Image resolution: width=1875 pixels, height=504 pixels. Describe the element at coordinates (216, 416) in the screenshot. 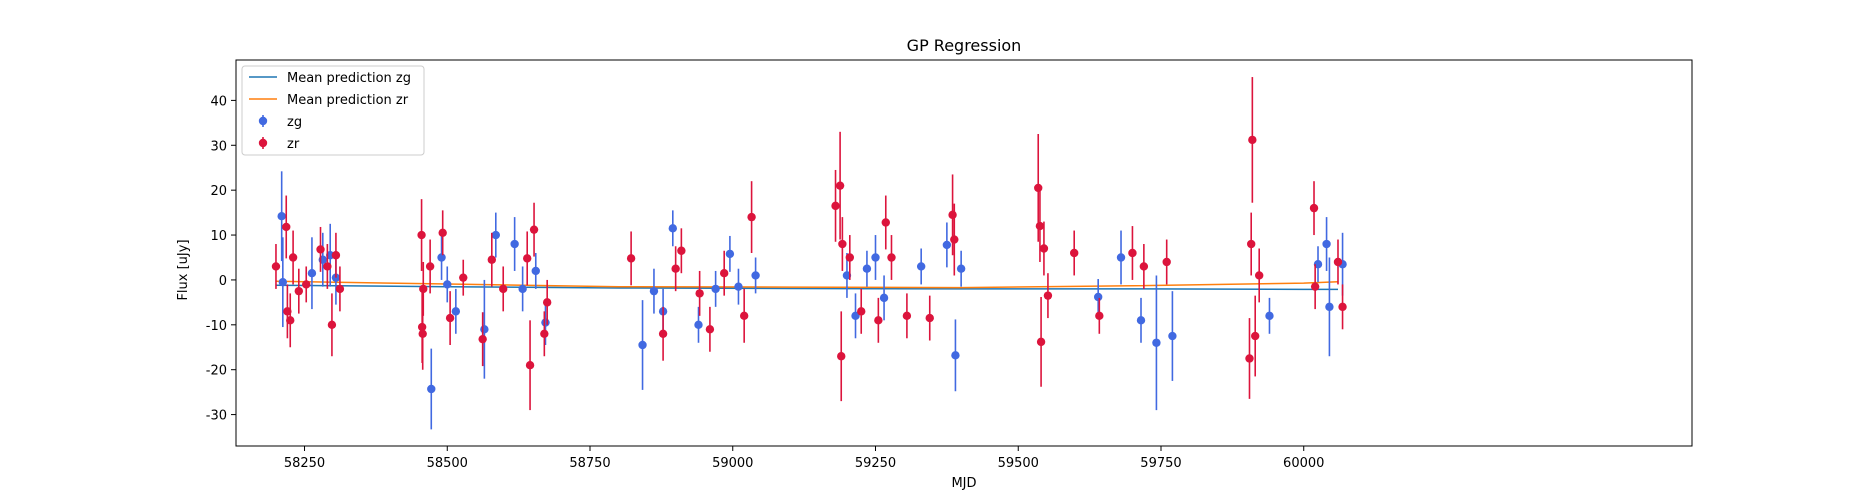

I see `y-tick-label: -30` at that location.